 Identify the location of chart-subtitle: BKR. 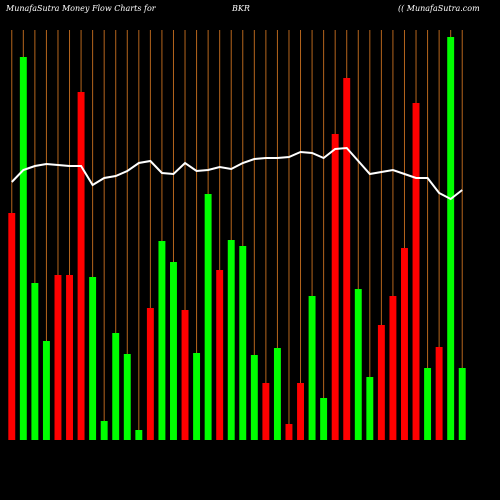
(240, 8).